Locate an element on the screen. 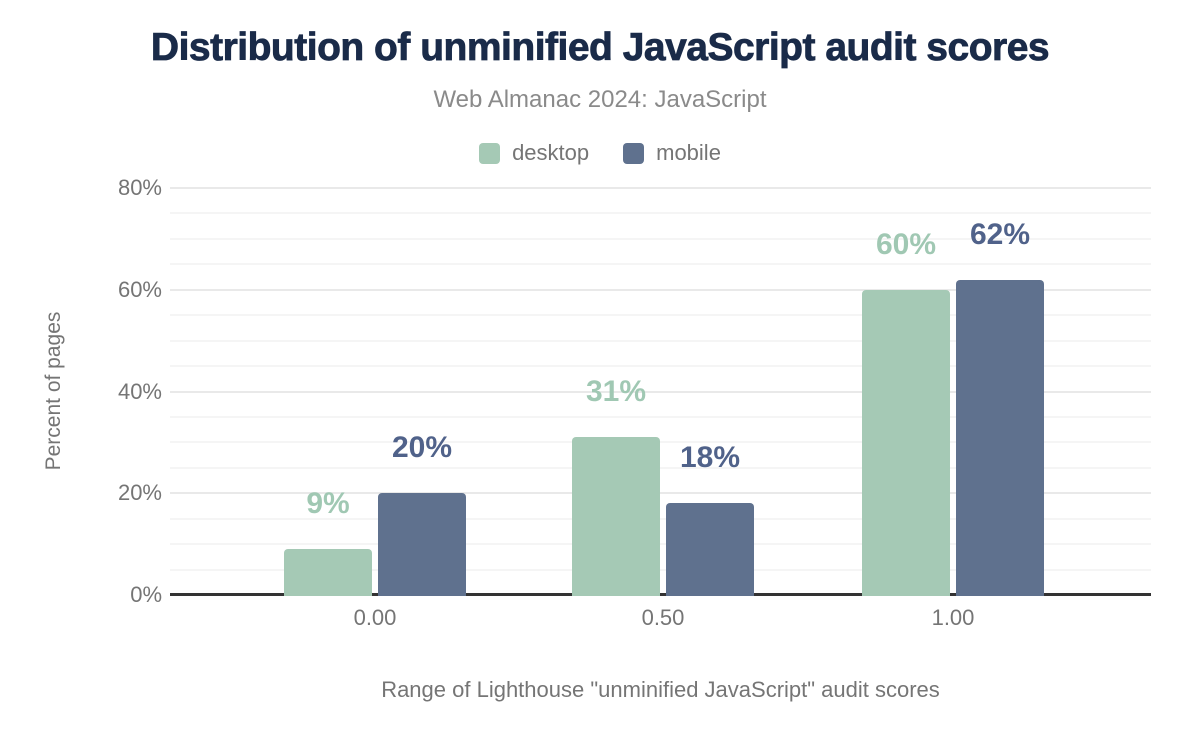  y-tick-0%: 0% is located at coordinates (146, 594).